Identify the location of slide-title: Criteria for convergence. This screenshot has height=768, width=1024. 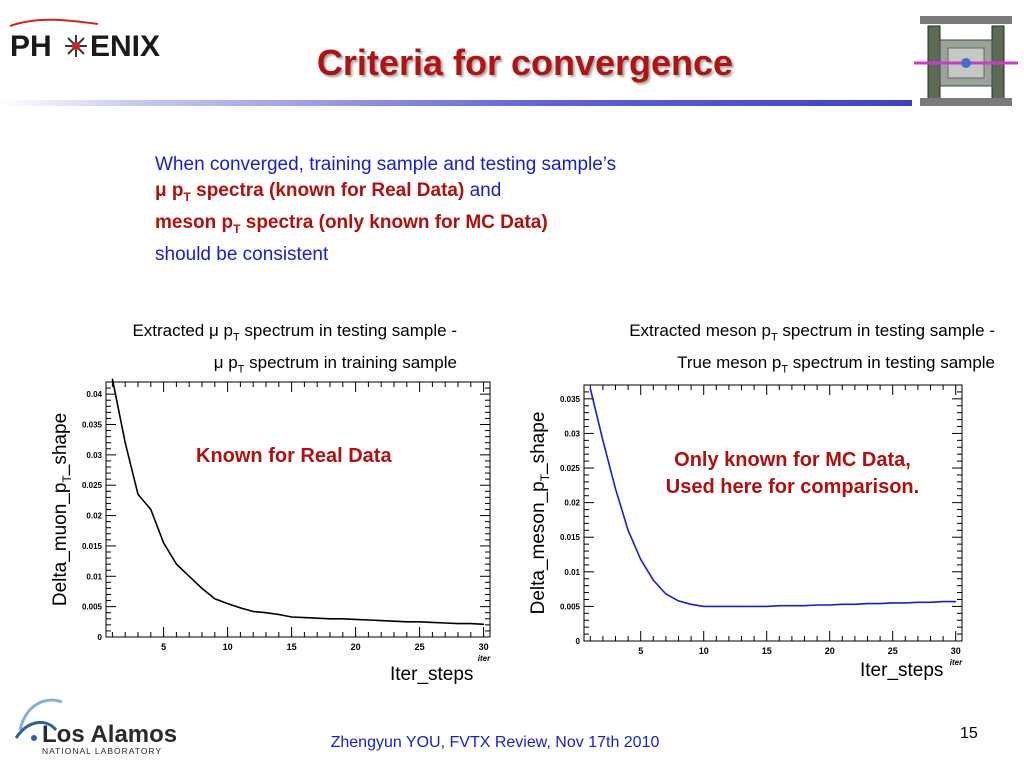
(525, 62).